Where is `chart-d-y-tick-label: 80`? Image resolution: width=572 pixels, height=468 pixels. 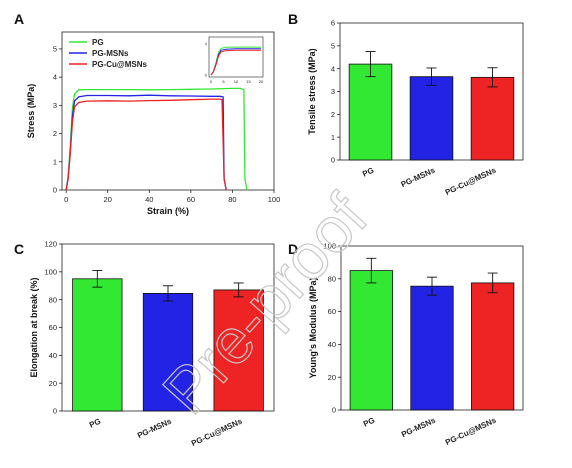 chart-d-y-tick-label: 80 is located at coordinates (332, 278).